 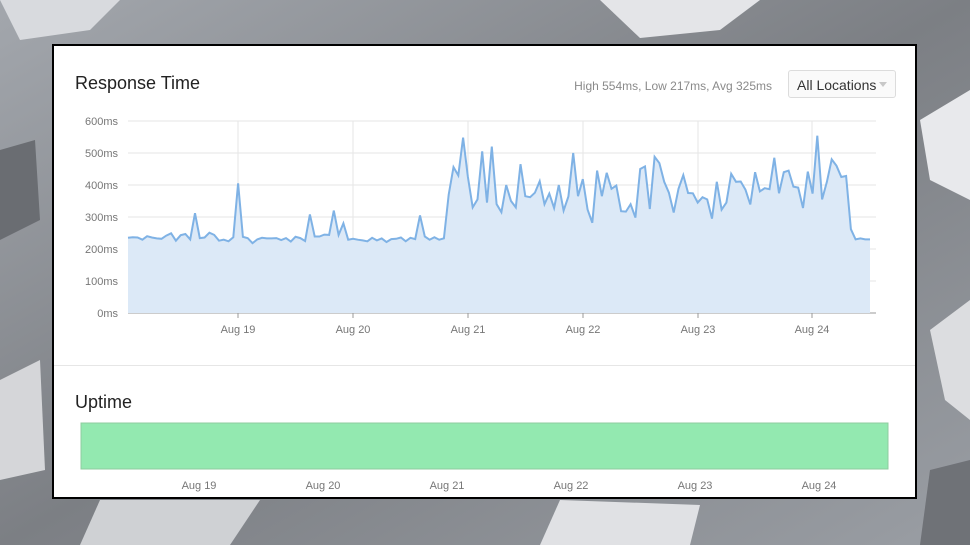 I want to click on y-tick-label: 200ms, so click(x=102, y=250).